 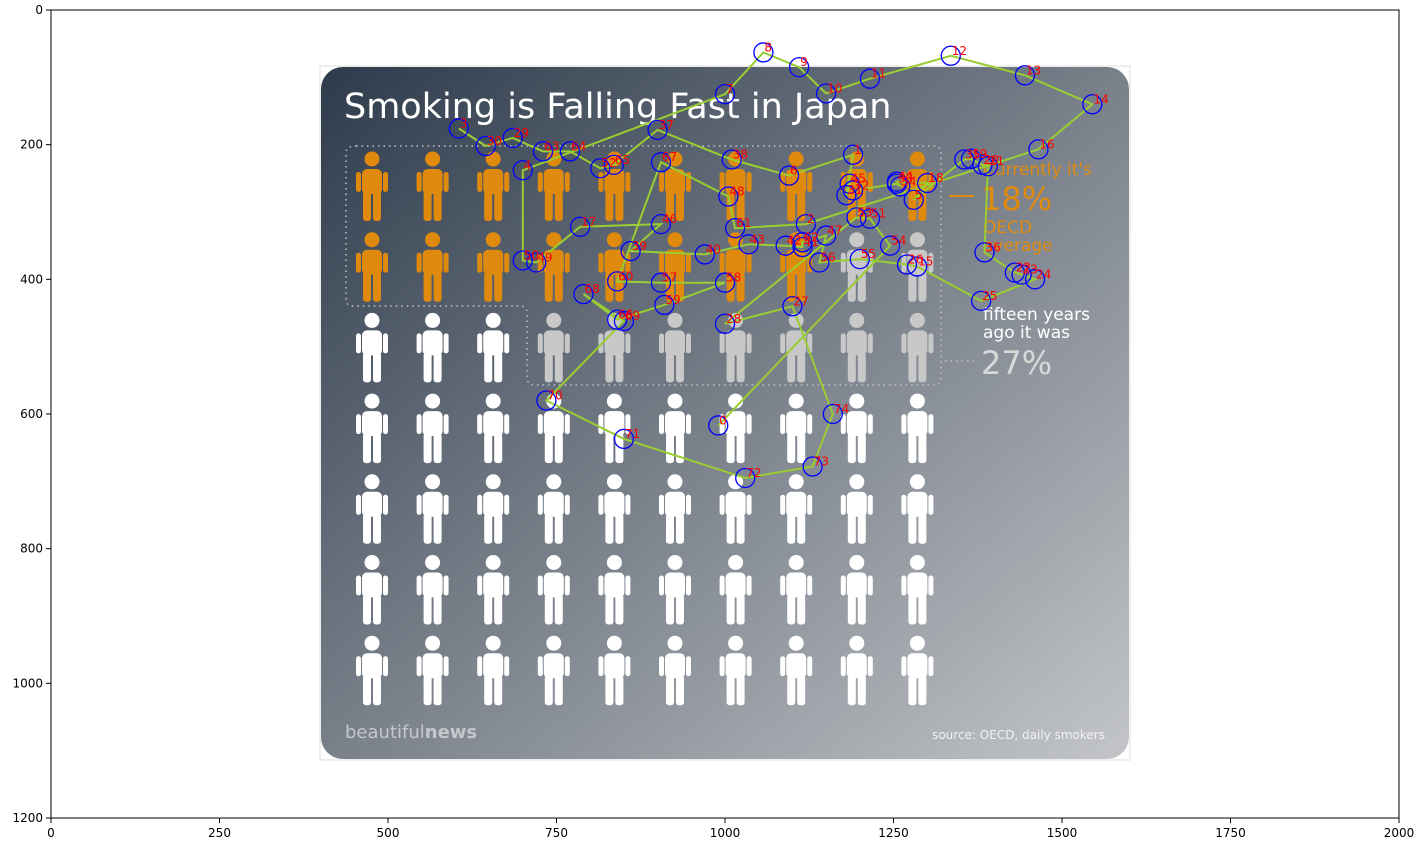 I want to click on point-label: 49, so click(x=544, y=258).